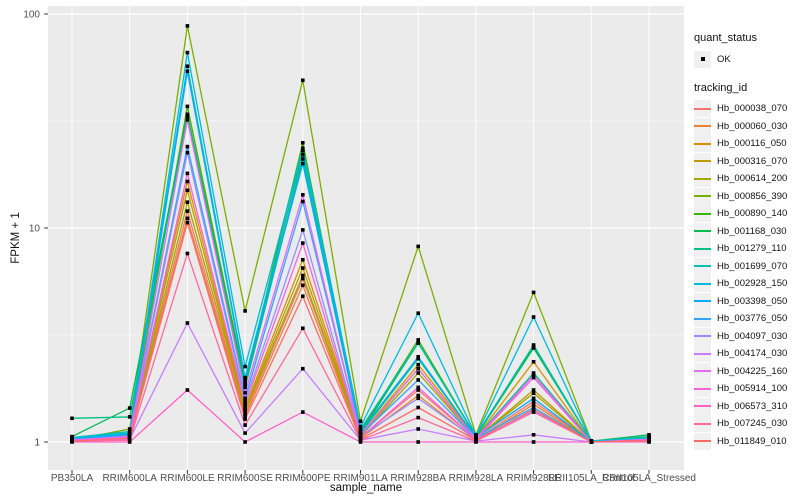 The width and height of the screenshot is (800, 500). What do you see at coordinates (746, 353) in the screenshot?
I see `legend-entry: Hb_004174_030` at bounding box center [746, 353].